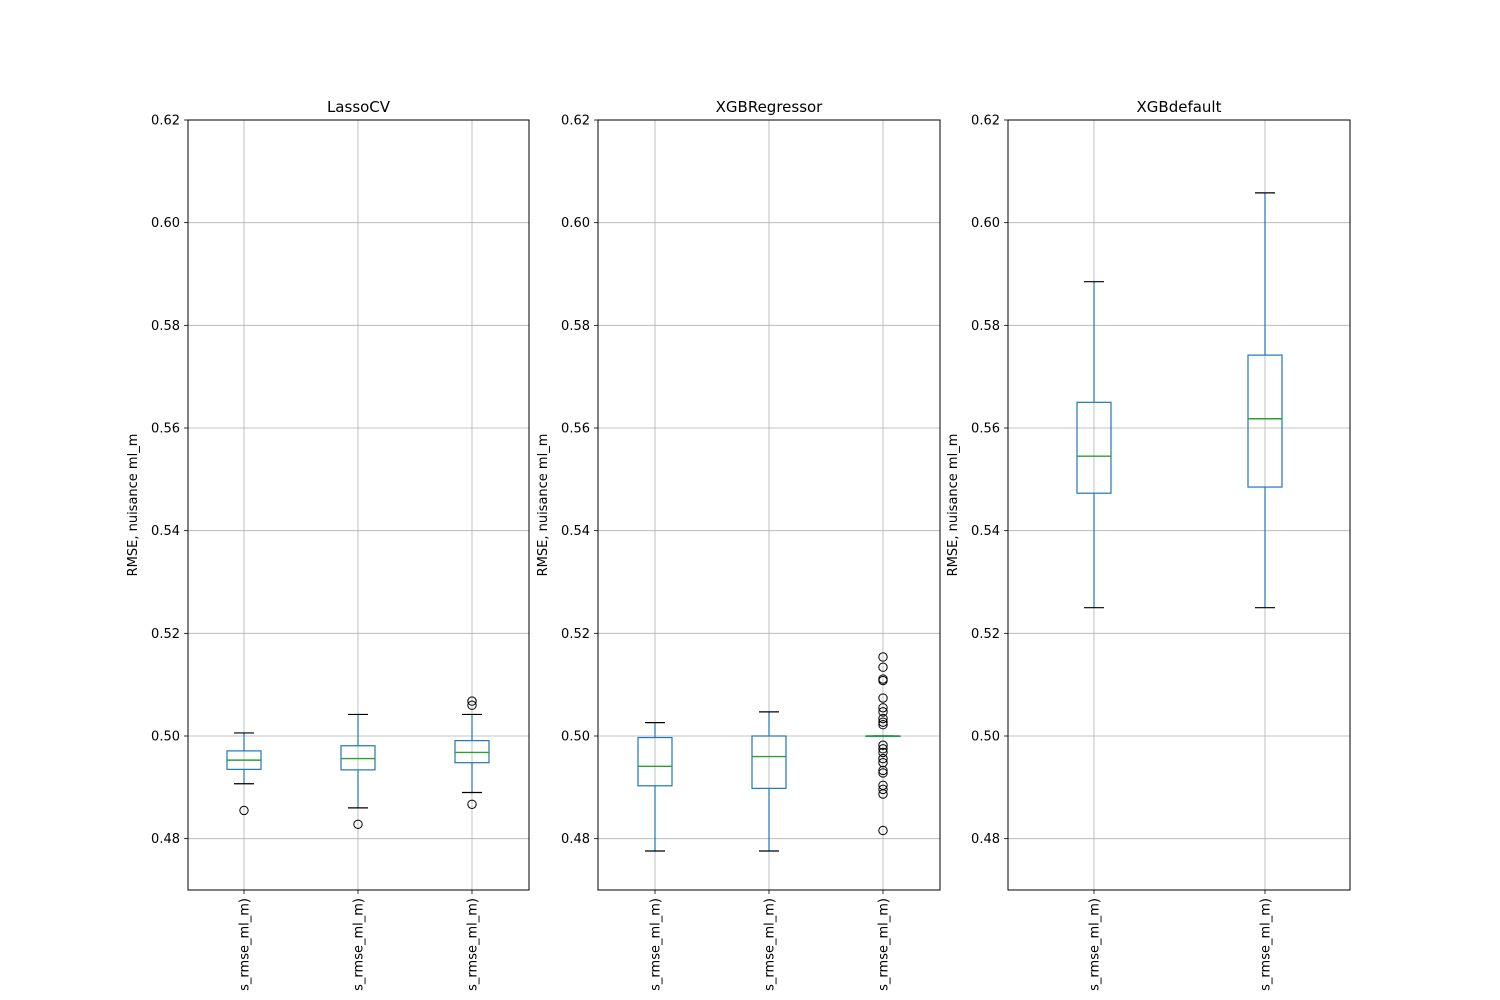  Describe the element at coordinates (1179, 107) in the screenshot. I see `chart-title: XGBdefault` at that location.